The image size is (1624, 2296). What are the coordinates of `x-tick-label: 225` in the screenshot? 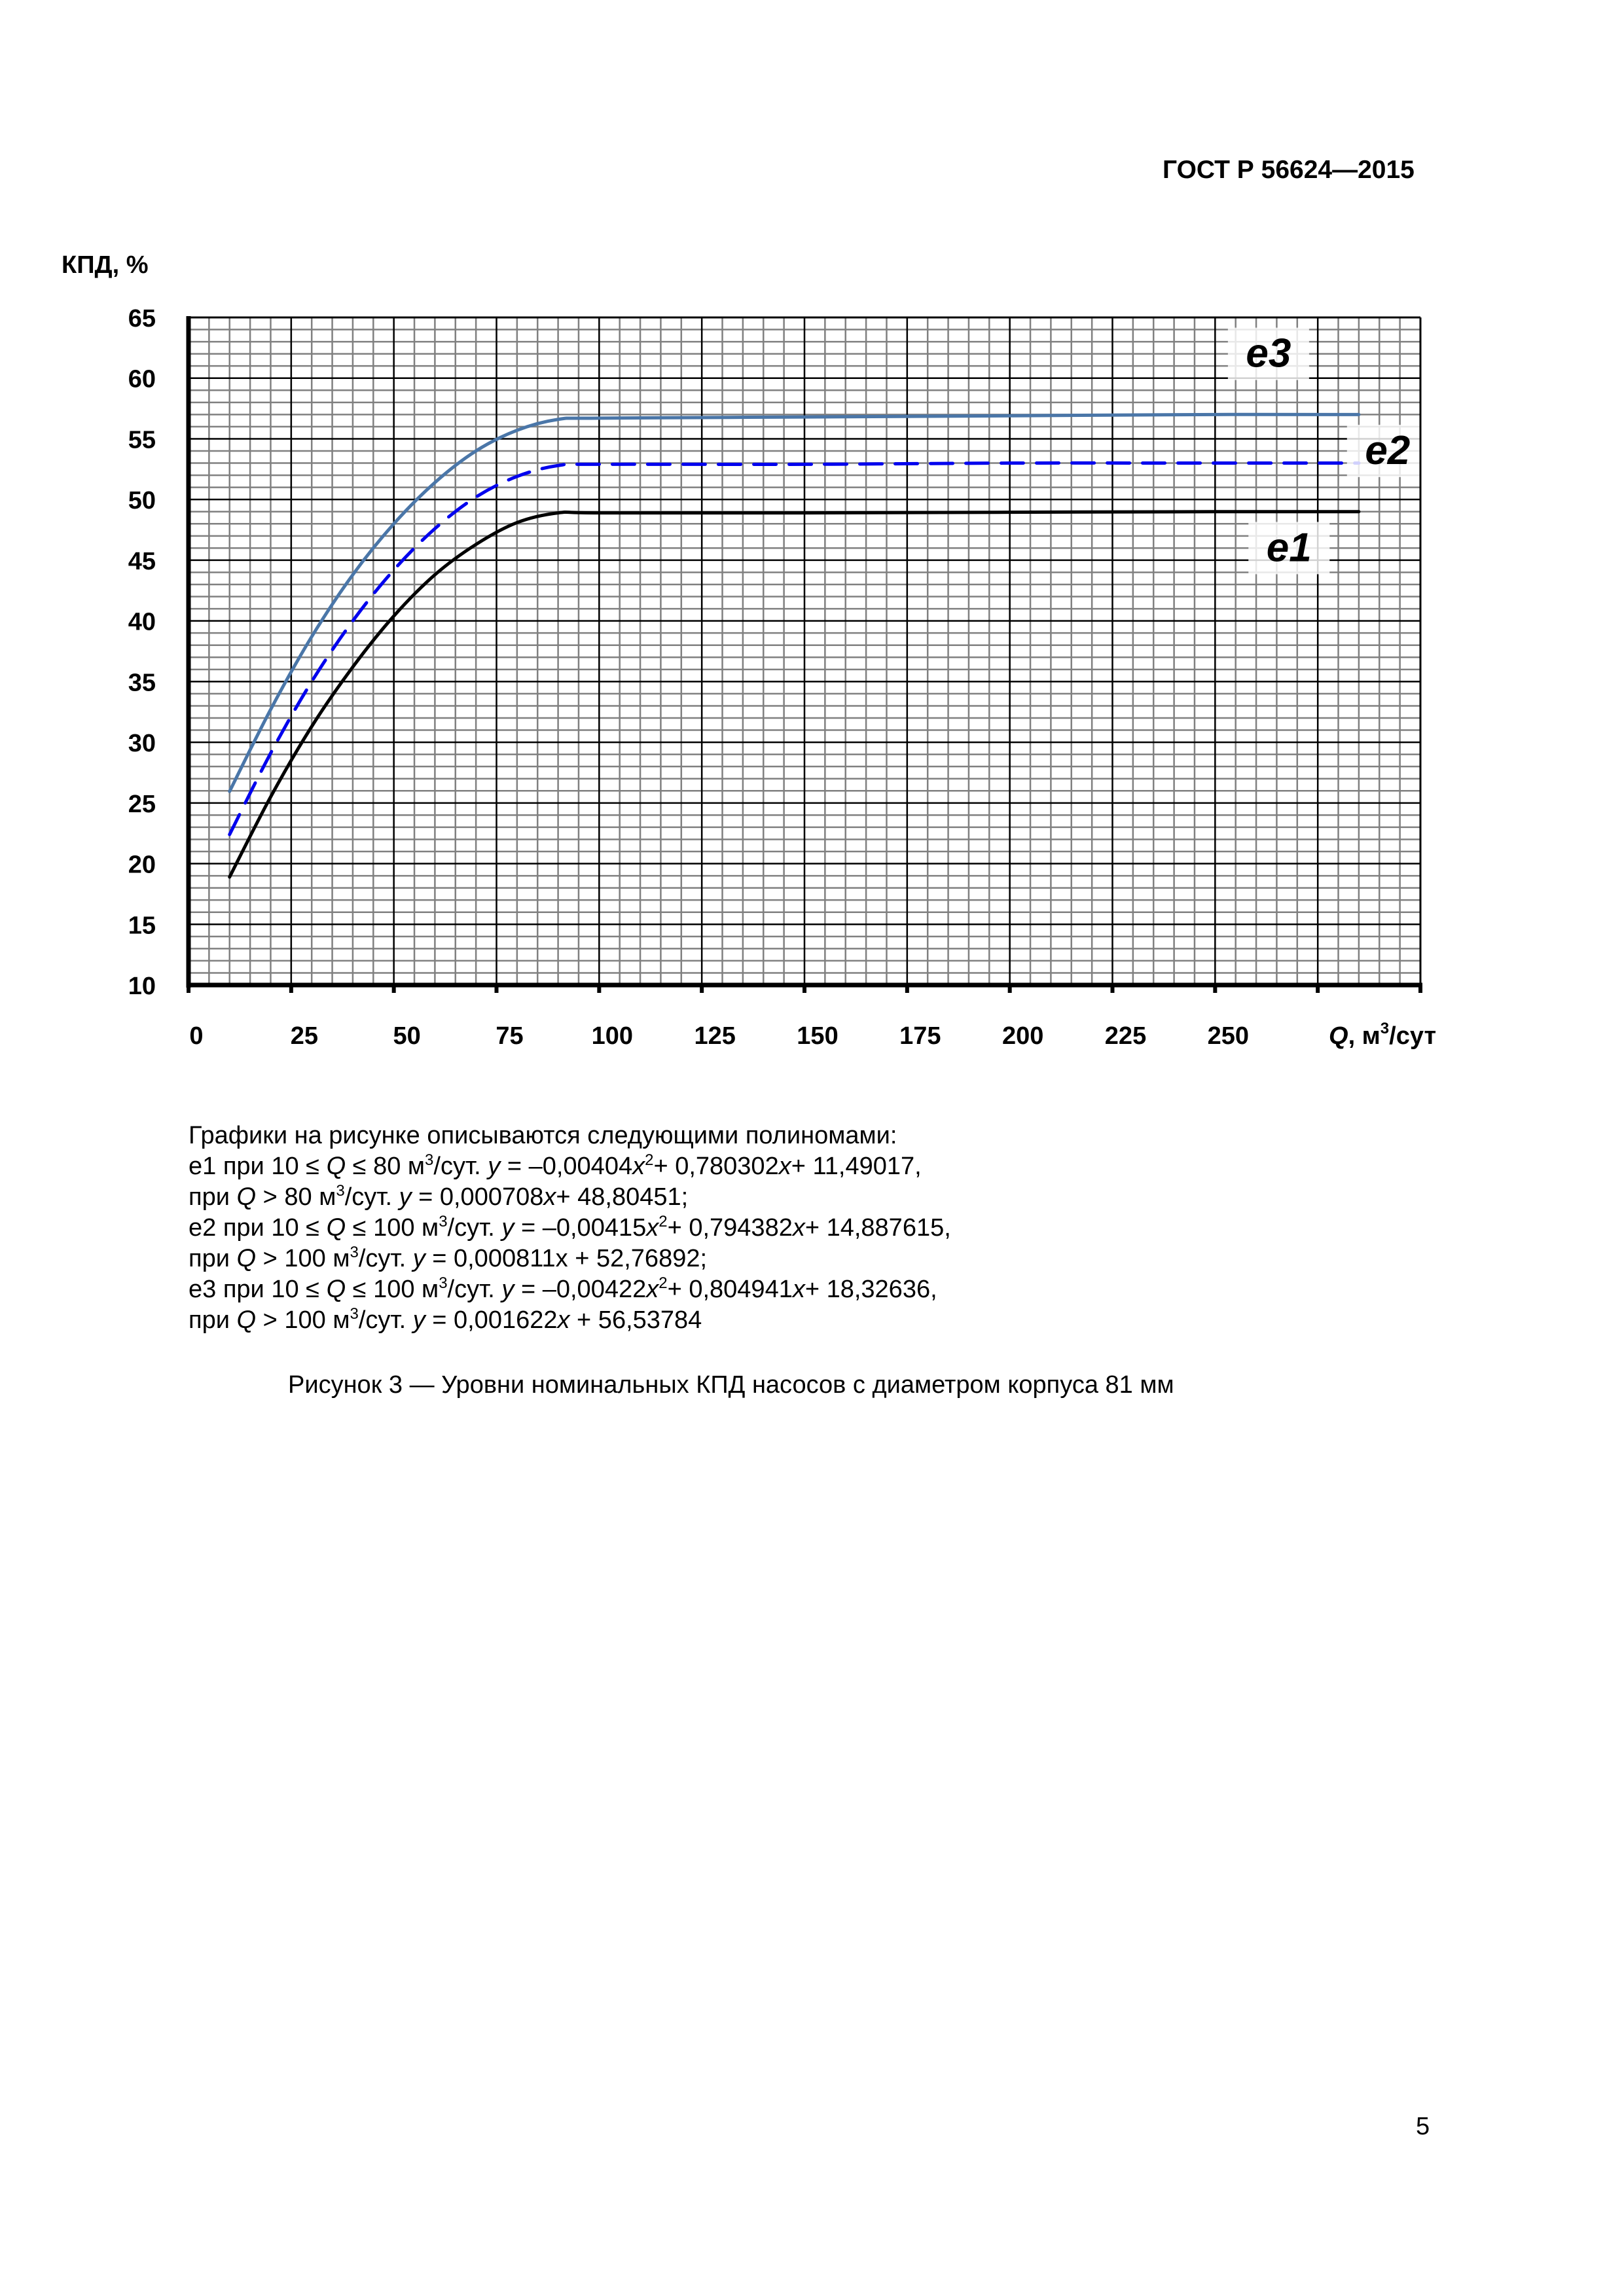 It's located at (1125, 1036).